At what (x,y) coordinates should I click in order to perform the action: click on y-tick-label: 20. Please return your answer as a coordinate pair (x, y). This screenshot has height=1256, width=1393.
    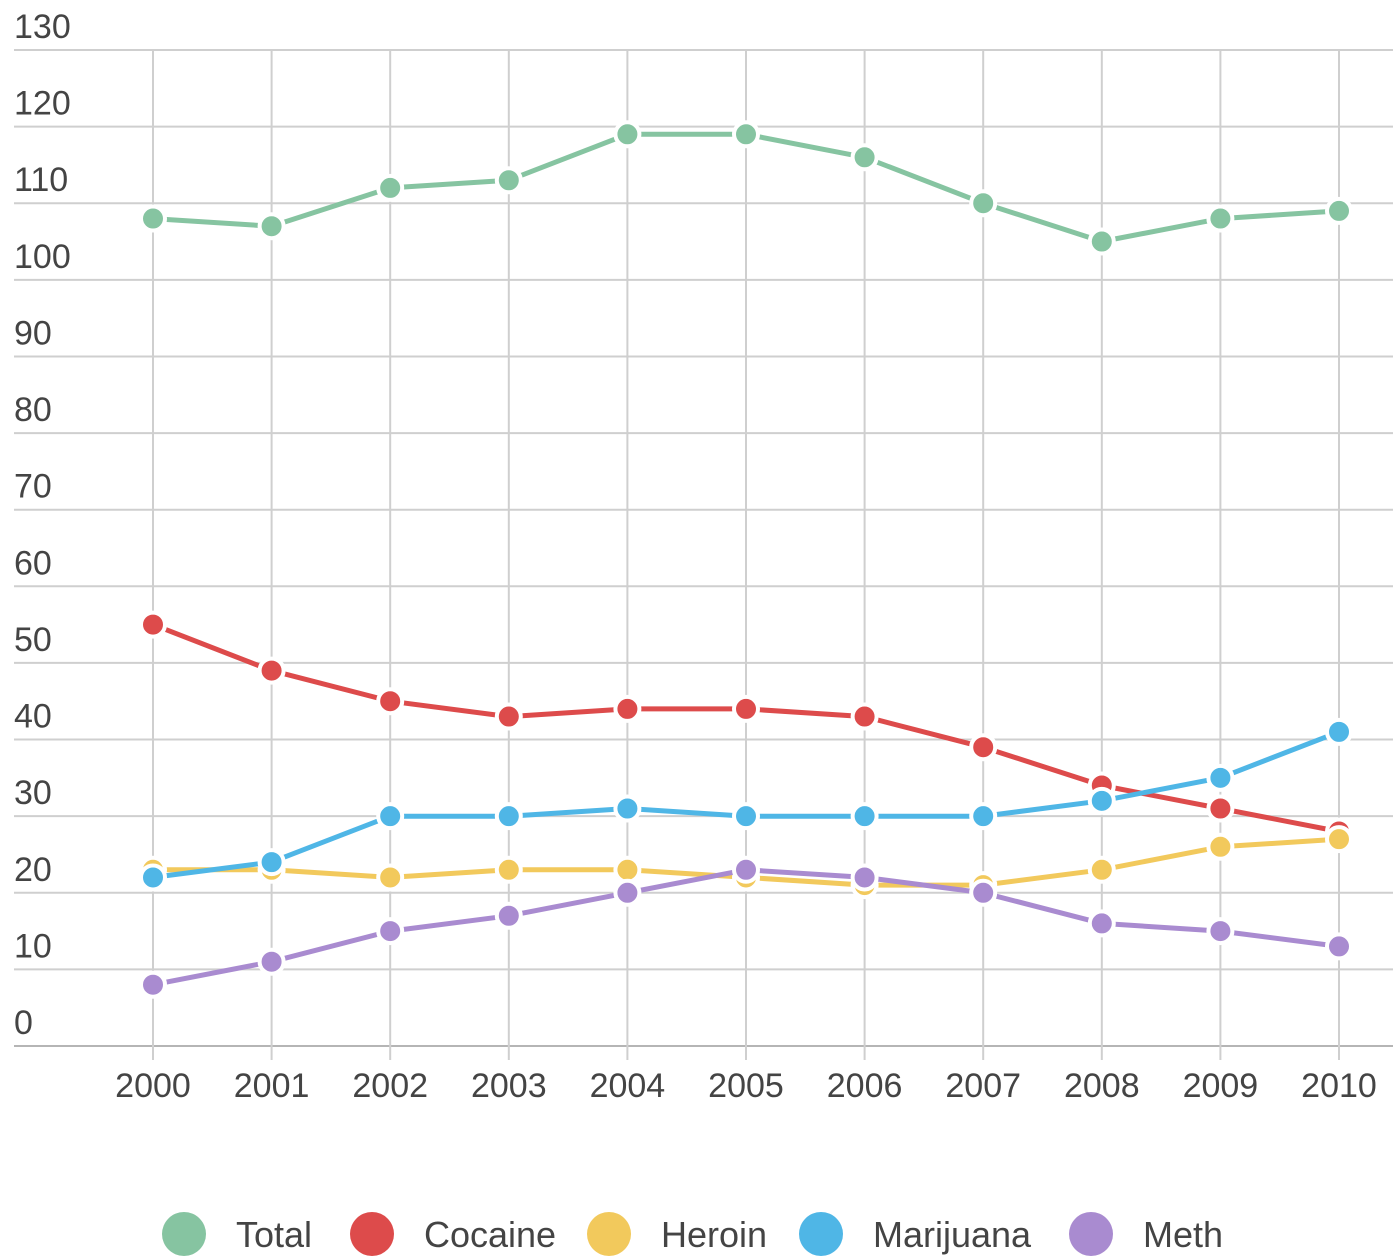
    Looking at the image, I should click on (33, 870).